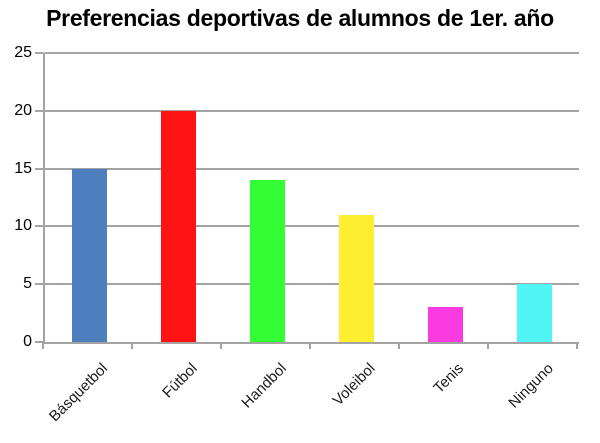 The image size is (600, 443). Describe the element at coordinates (356, 278) in the screenshot. I see `bar-voleibol` at that location.